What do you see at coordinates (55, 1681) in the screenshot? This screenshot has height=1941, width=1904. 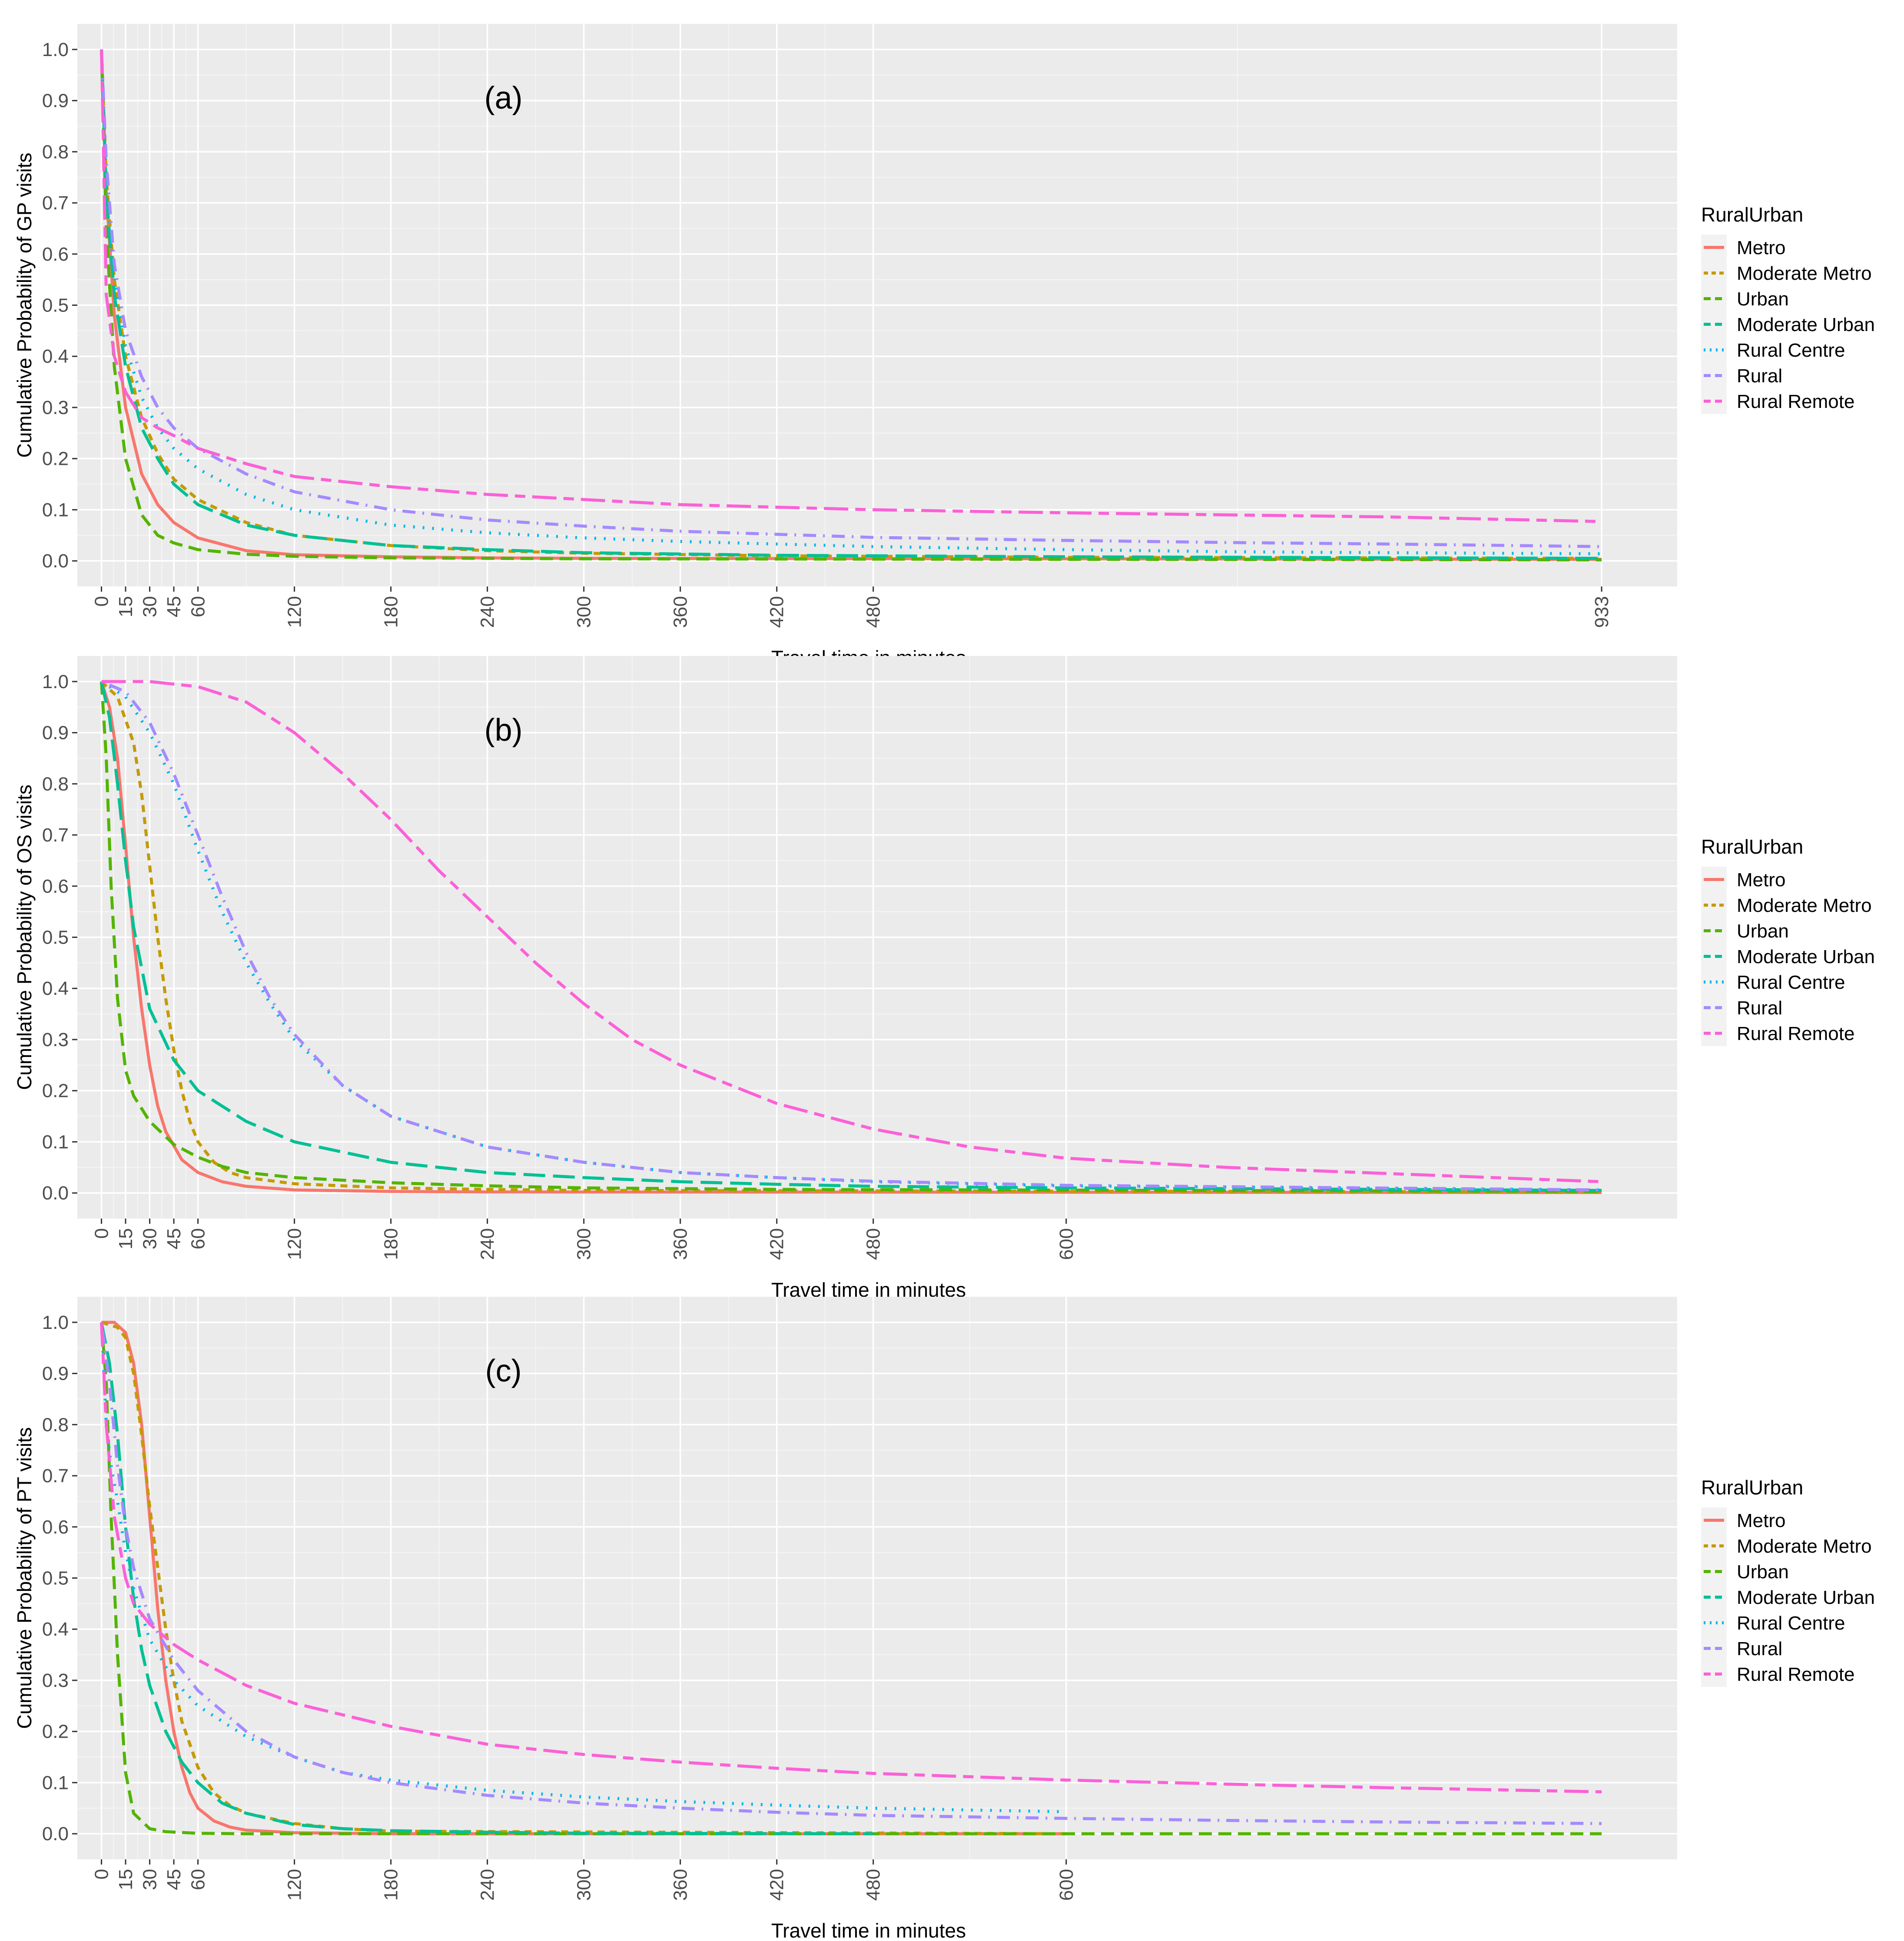 I see `y-tick-label: 0.3` at bounding box center [55, 1681].